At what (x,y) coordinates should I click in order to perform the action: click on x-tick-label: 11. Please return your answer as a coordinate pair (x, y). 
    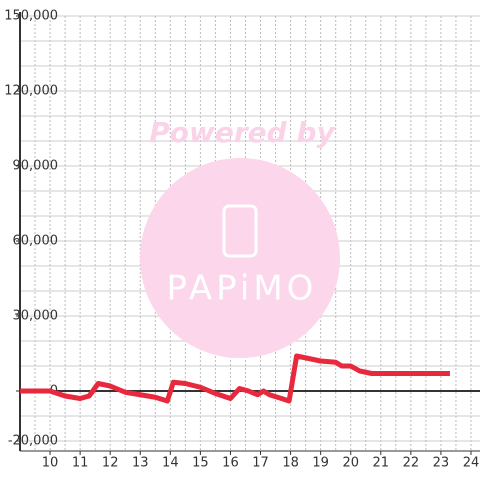
    Looking at the image, I should click on (80, 463).